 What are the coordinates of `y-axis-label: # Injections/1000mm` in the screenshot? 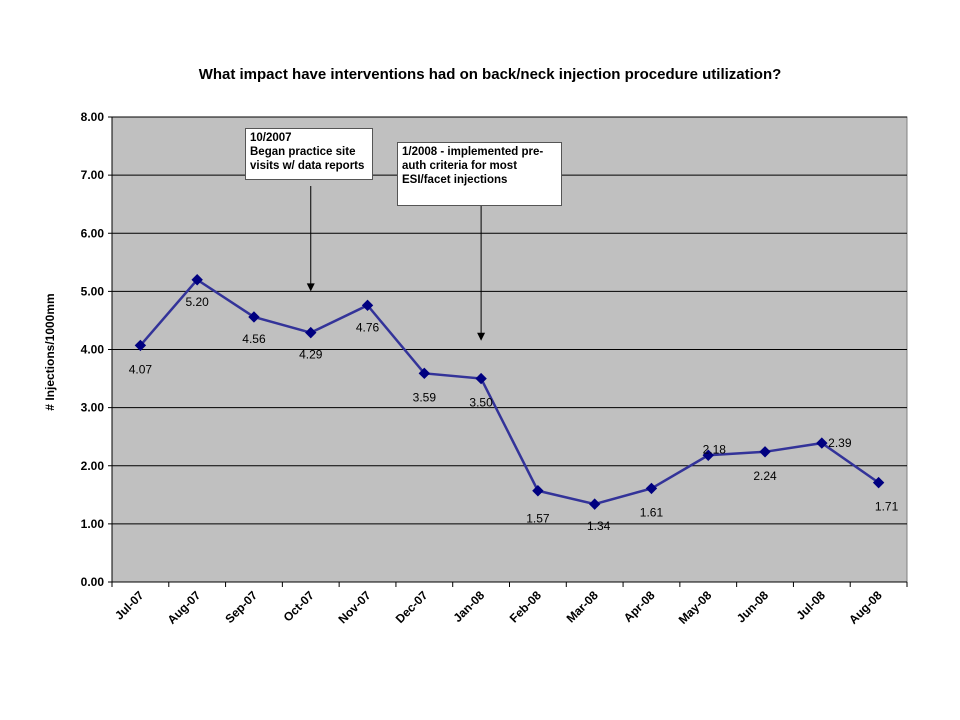 It's located at (50, 351).